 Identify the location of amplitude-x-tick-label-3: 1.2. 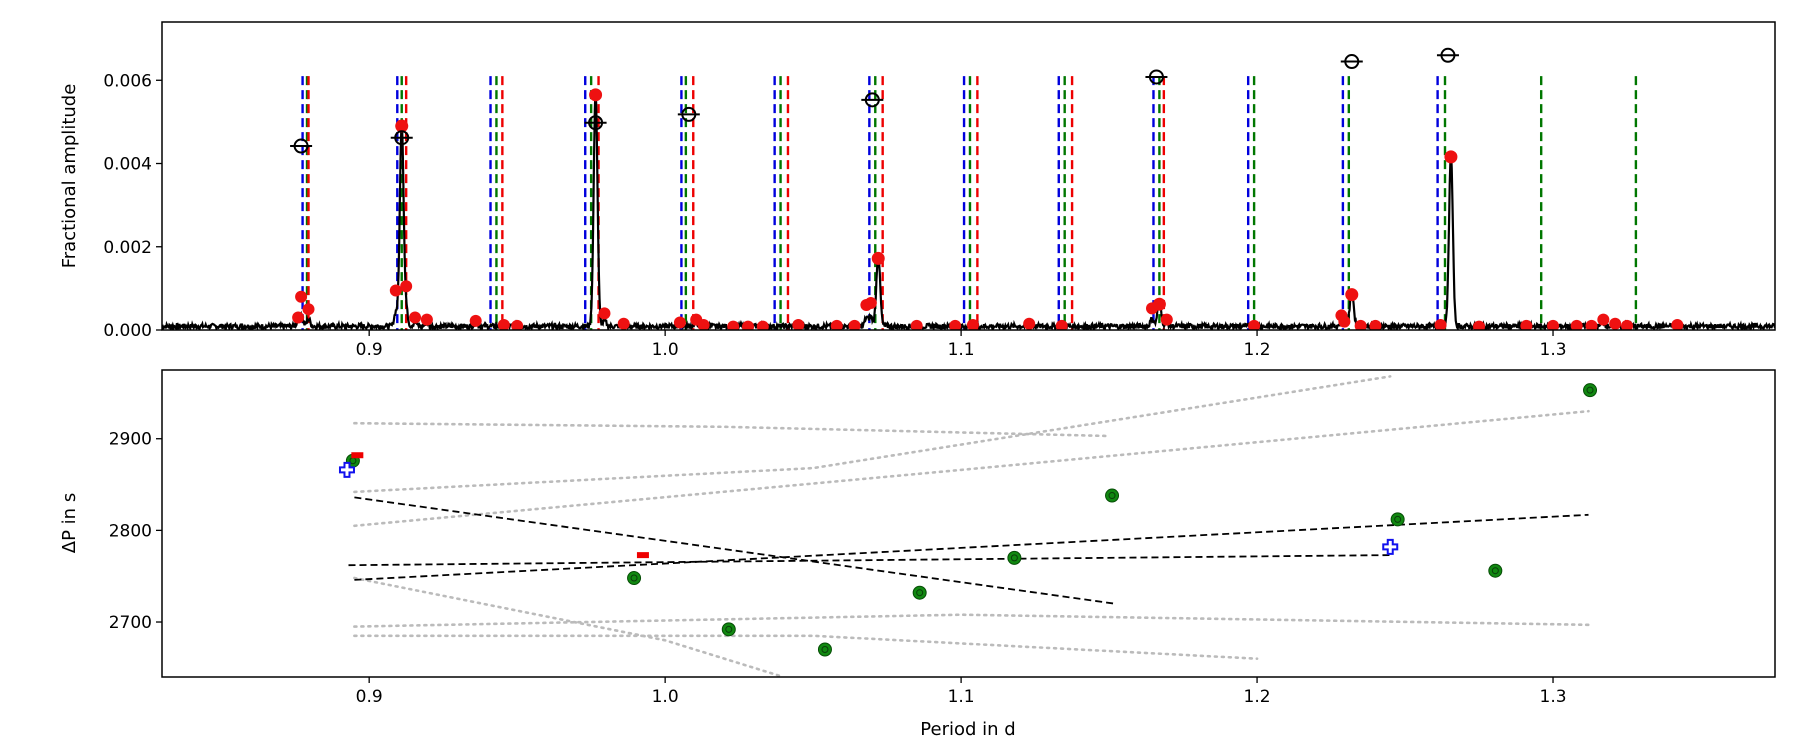
(1257, 350).